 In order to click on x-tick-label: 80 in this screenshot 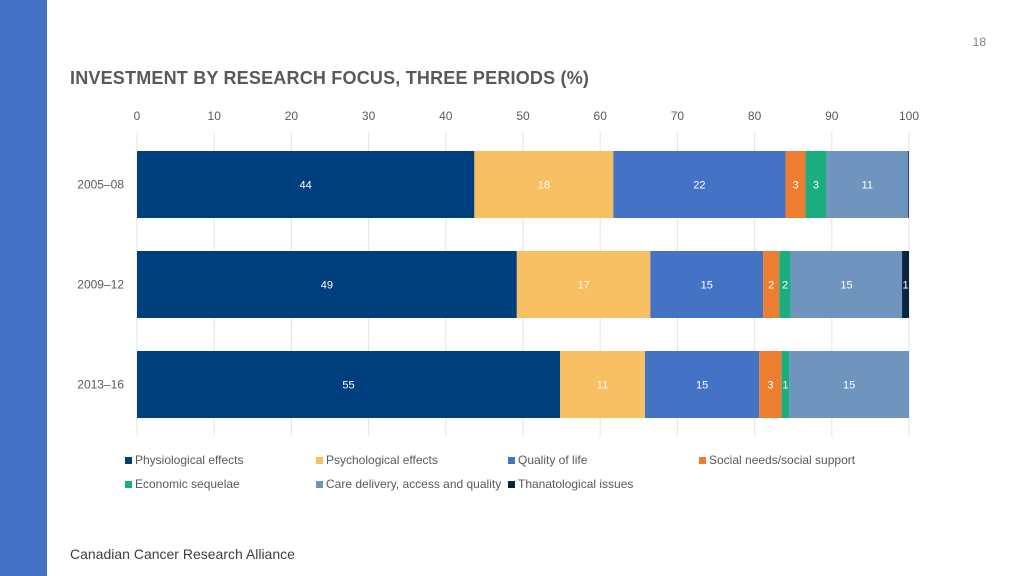, I will do `click(755, 116)`.